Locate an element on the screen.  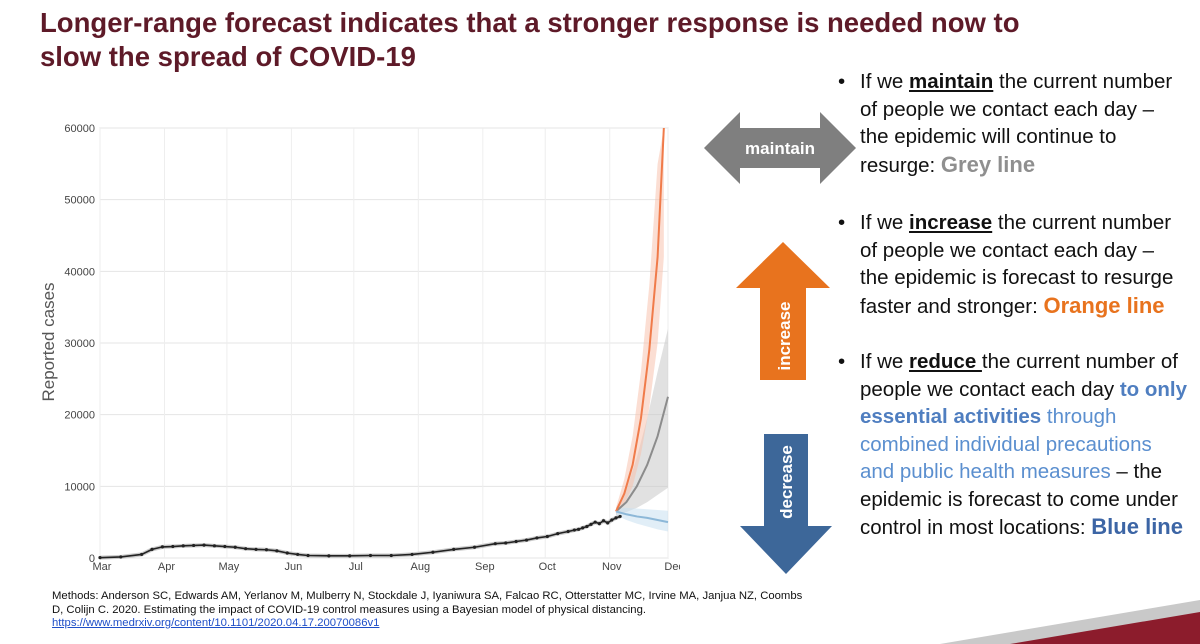
forecast-line-blue-line is located at coordinates (642, 517).